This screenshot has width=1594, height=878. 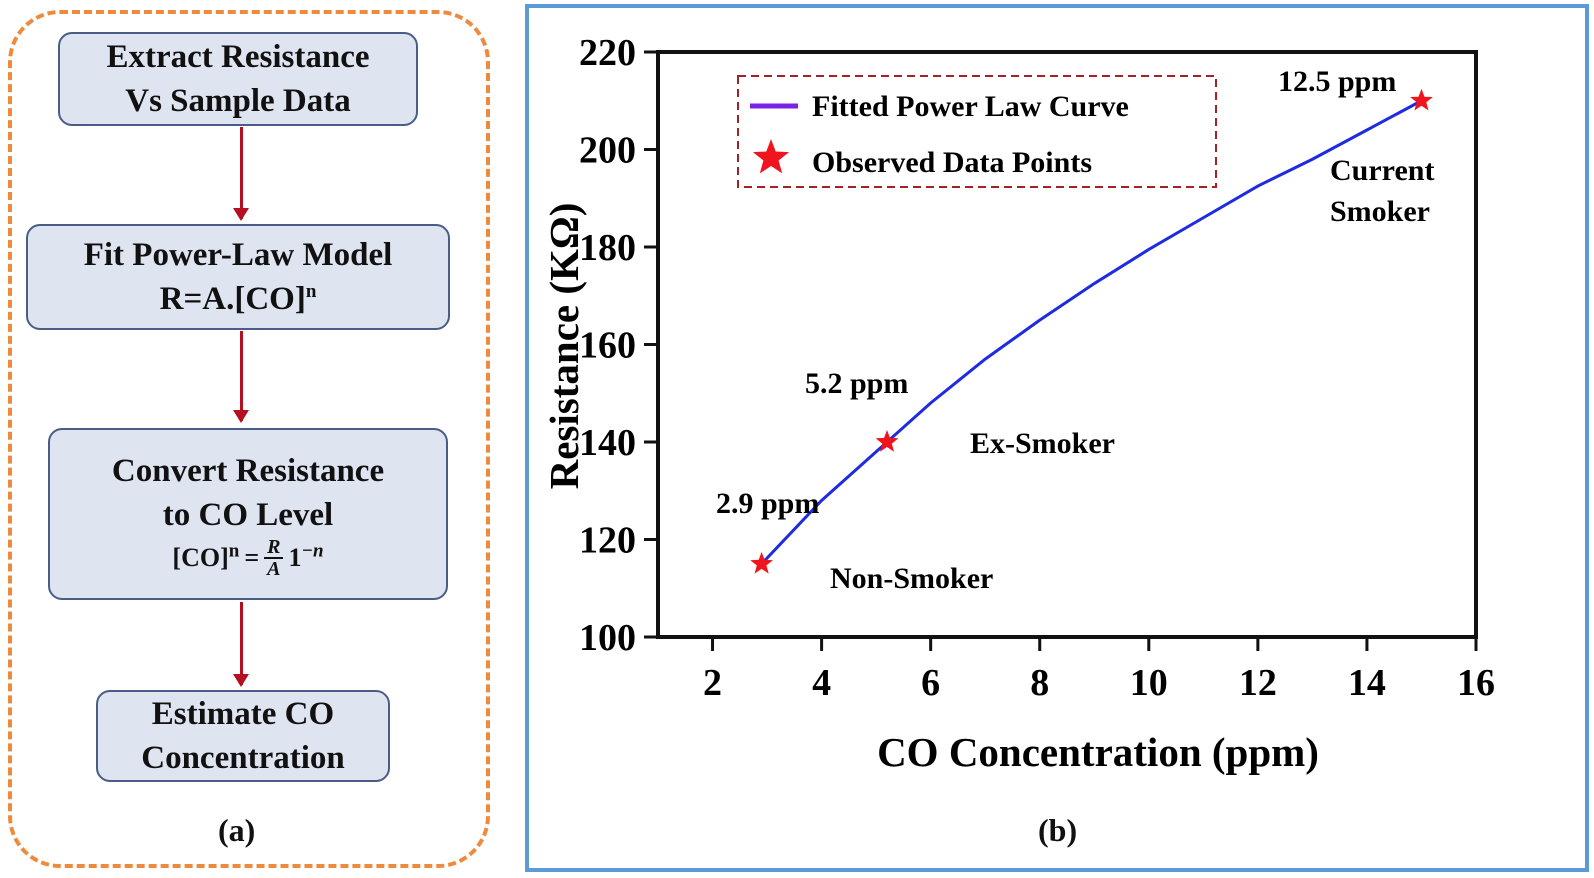 What do you see at coordinates (1367, 683) in the screenshot?
I see `x-tick-label-14: 14` at bounding box center [1367, 683].